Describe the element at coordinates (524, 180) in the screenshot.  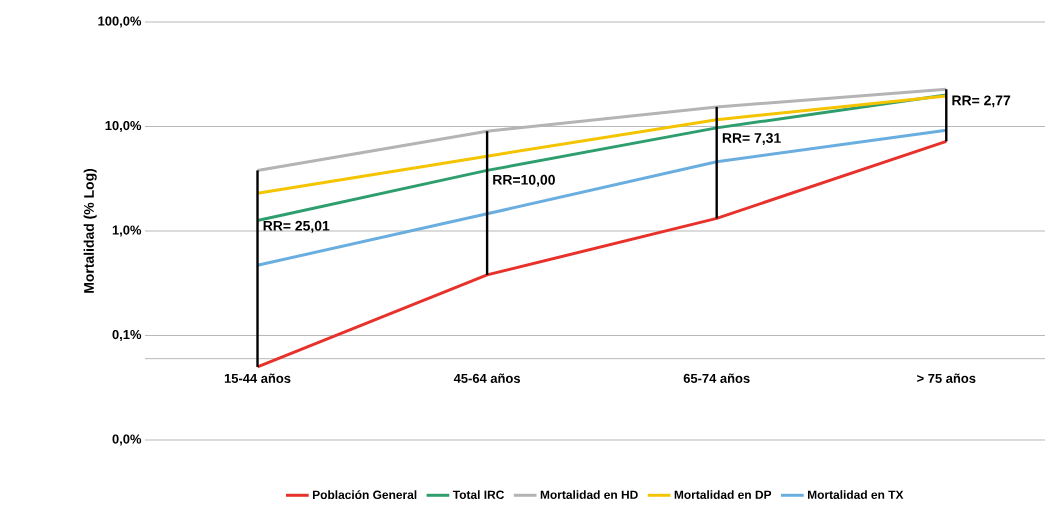
I see `annotation: RR=10,00` at that location.